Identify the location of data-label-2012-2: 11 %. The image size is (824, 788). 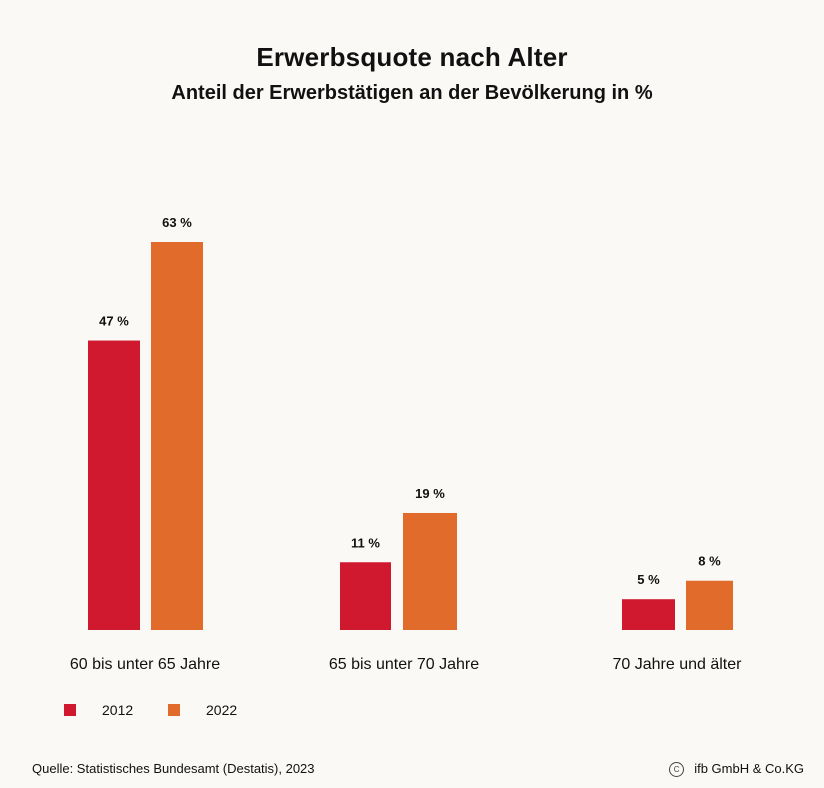
(365, 542).